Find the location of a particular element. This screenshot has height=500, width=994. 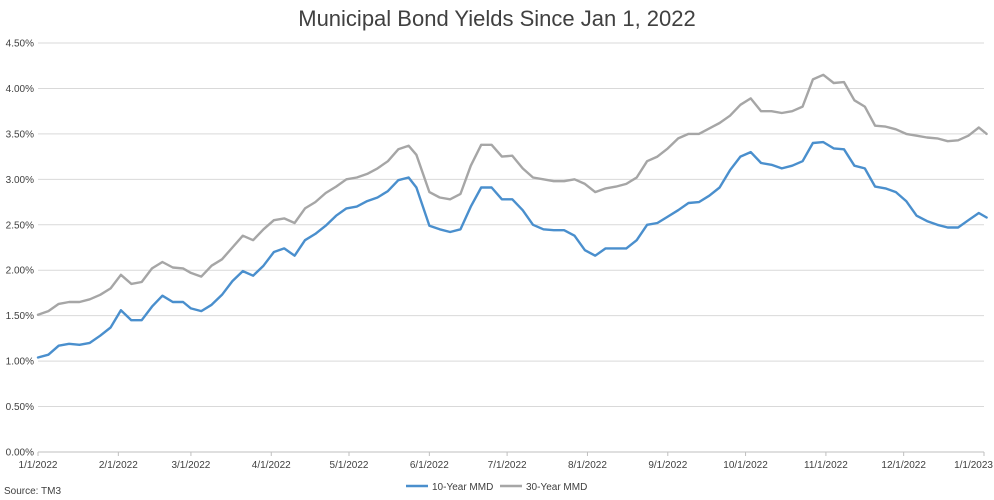

legend-label: 10-Year MMD is located at coordinates (462, 487).